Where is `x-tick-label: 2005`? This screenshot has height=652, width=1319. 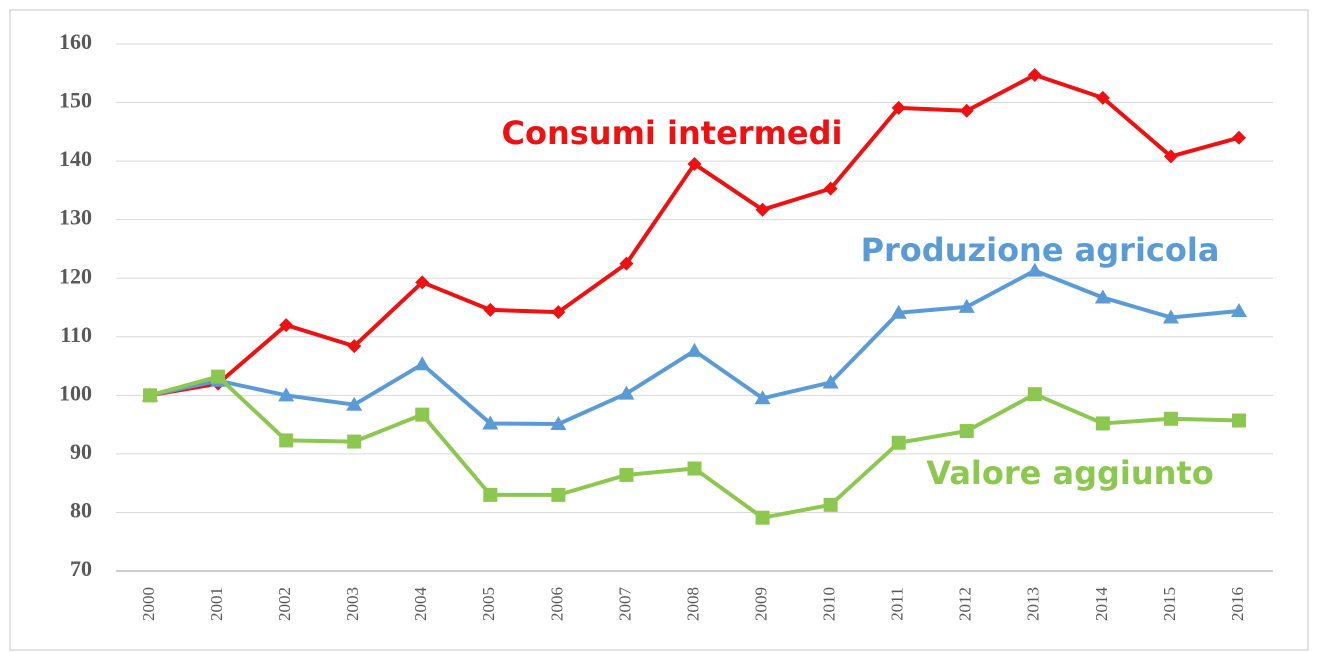
x-tick-label: 2005 is located at coordinates (488, 604).